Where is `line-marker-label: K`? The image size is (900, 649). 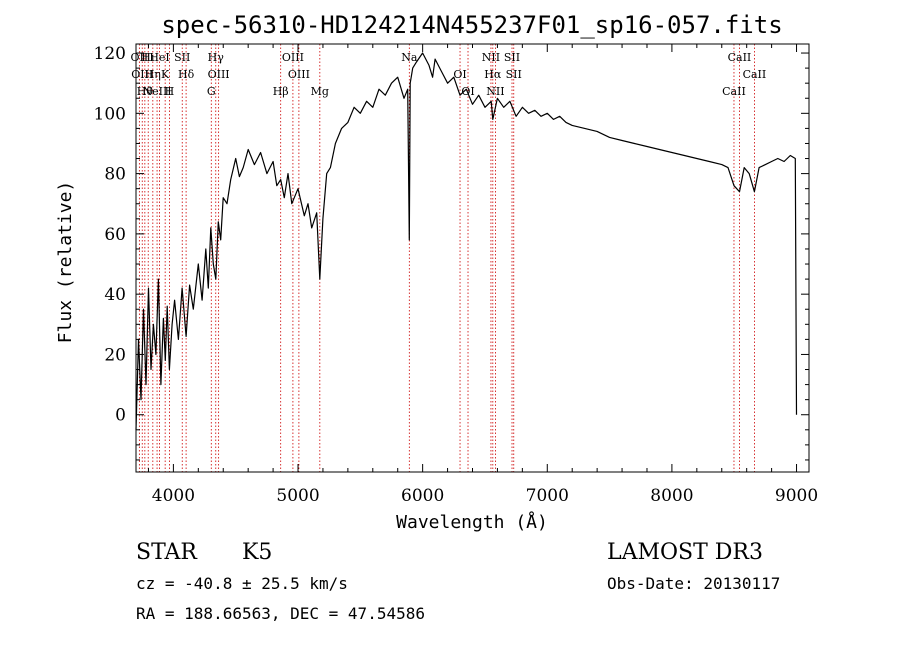 line-marker-label: K is located at coordinates (165, 74).